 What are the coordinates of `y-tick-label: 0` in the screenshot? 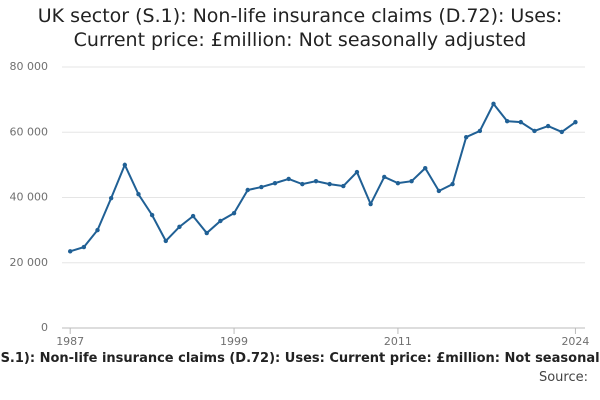 It's located at (44, 327).